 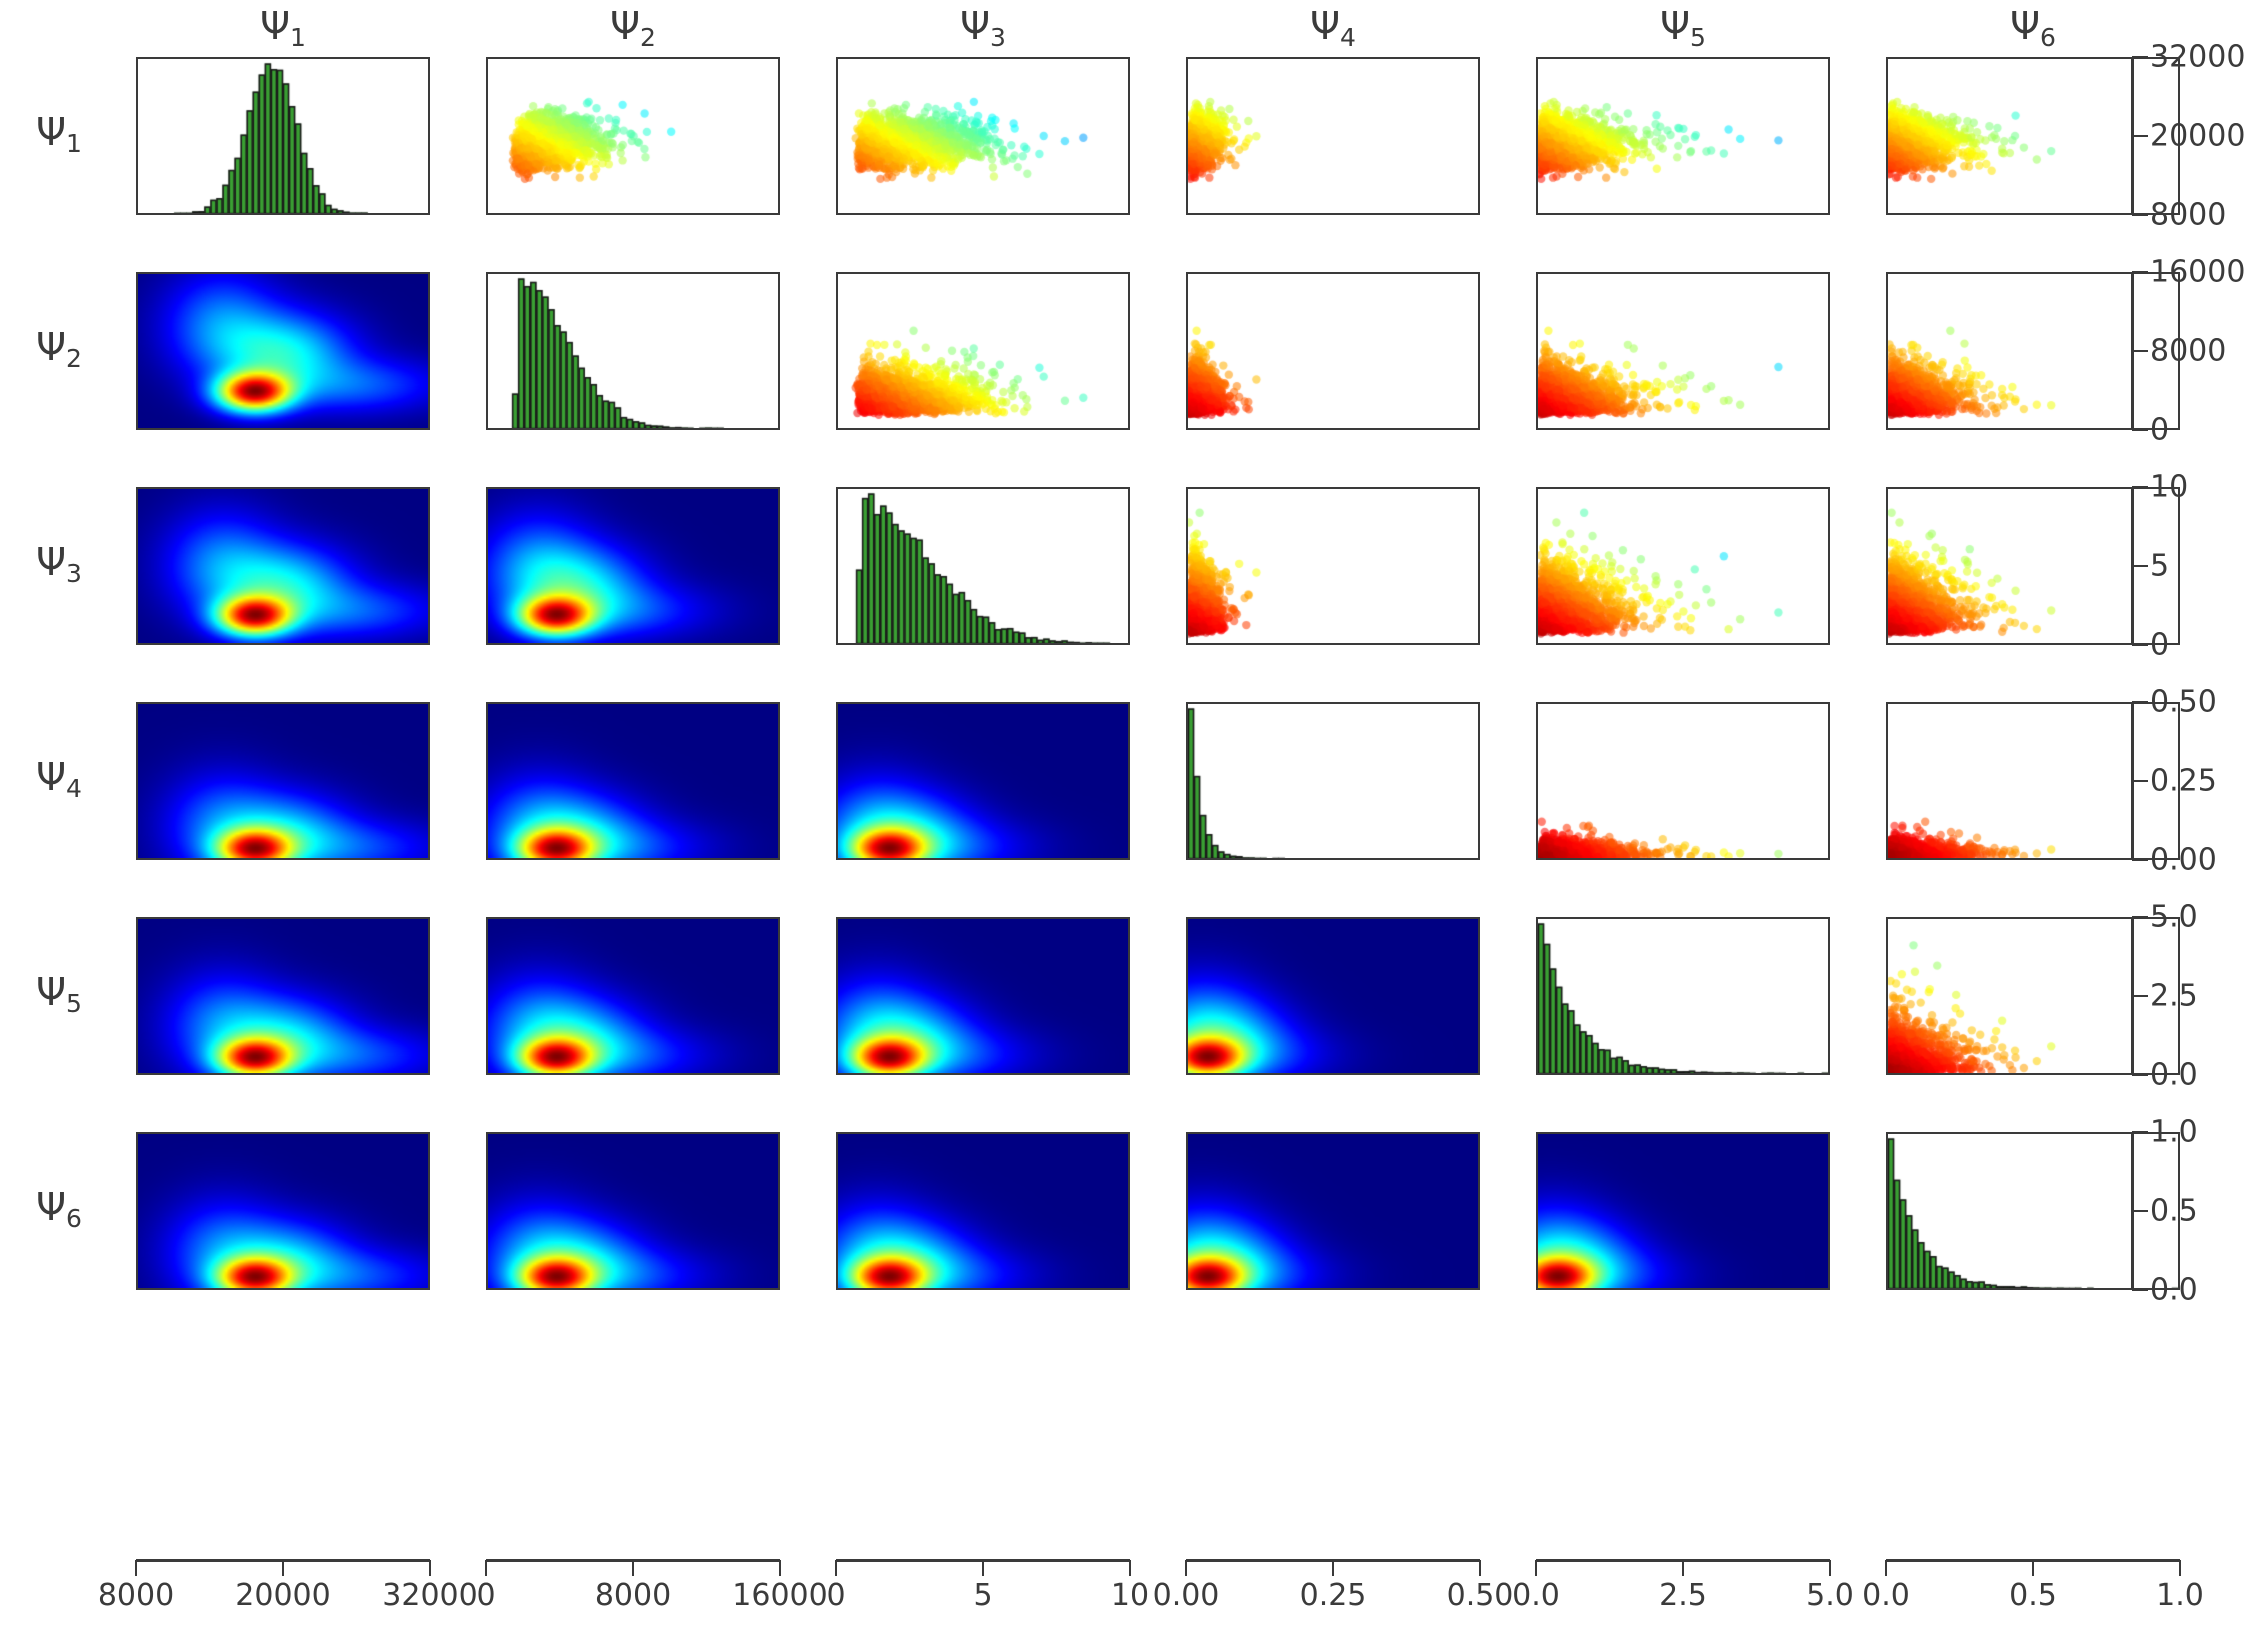 What do you see at coordinates (1333, 1595) in the screenshot?
I see `x-tick-label-col4-1: 0.25` at bounding box center [1333, 1595].